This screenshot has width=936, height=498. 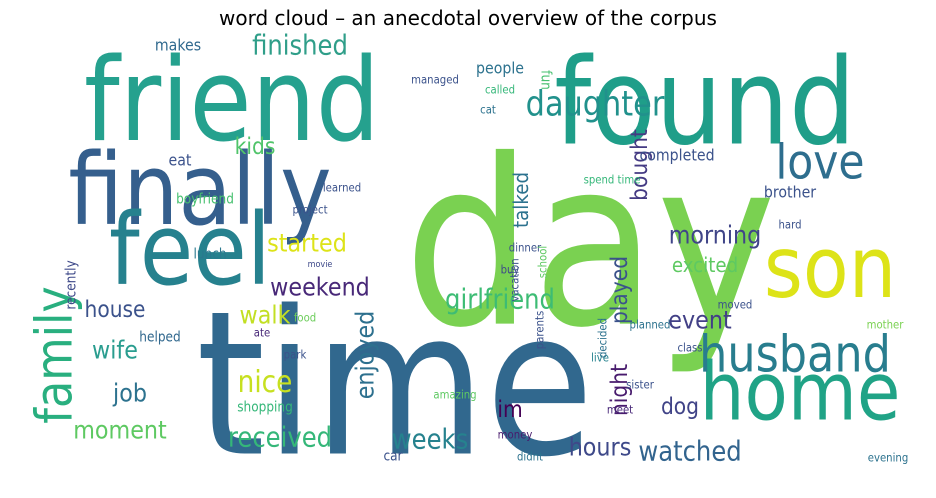 What do you see at coordinates (265, 315) in the screenshot?
I see `word: walk` at bounding box center [265, 315].